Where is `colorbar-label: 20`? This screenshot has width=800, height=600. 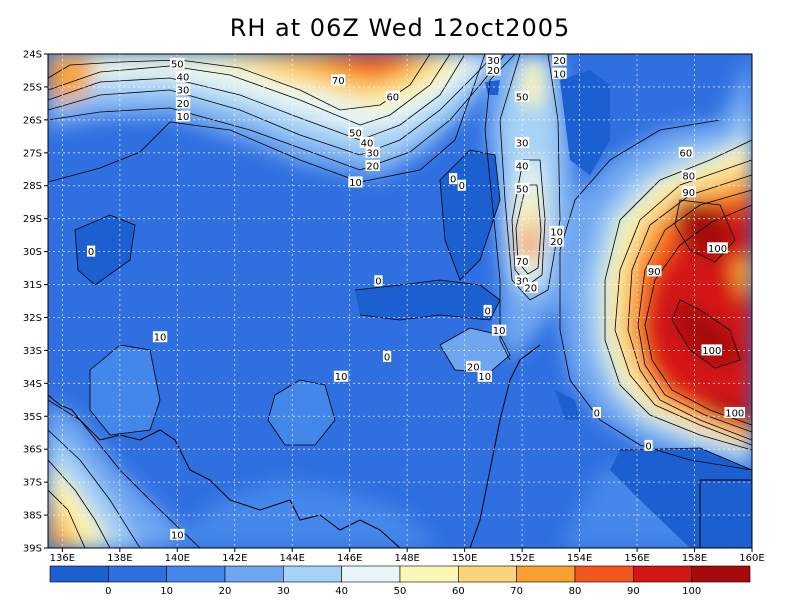
colorbar-label: 20 is located at coordinates (225, 591).